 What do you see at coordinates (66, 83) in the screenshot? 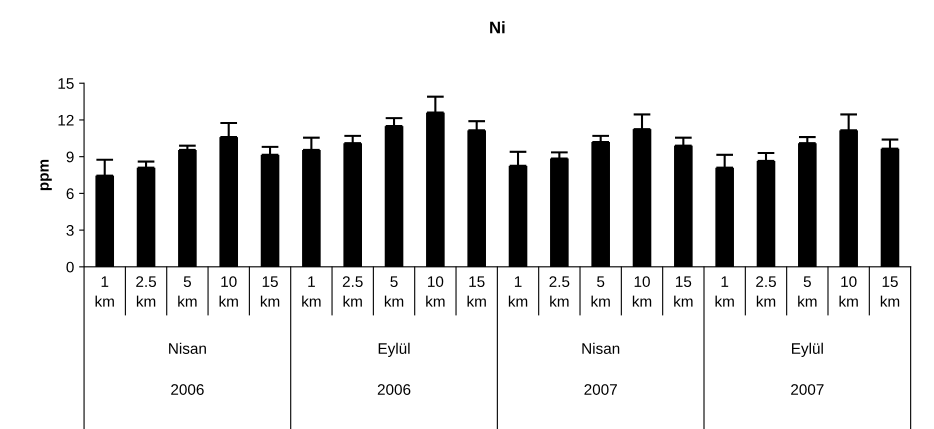
I see `y-tick-label: 15` at bounding box center [66, 83].